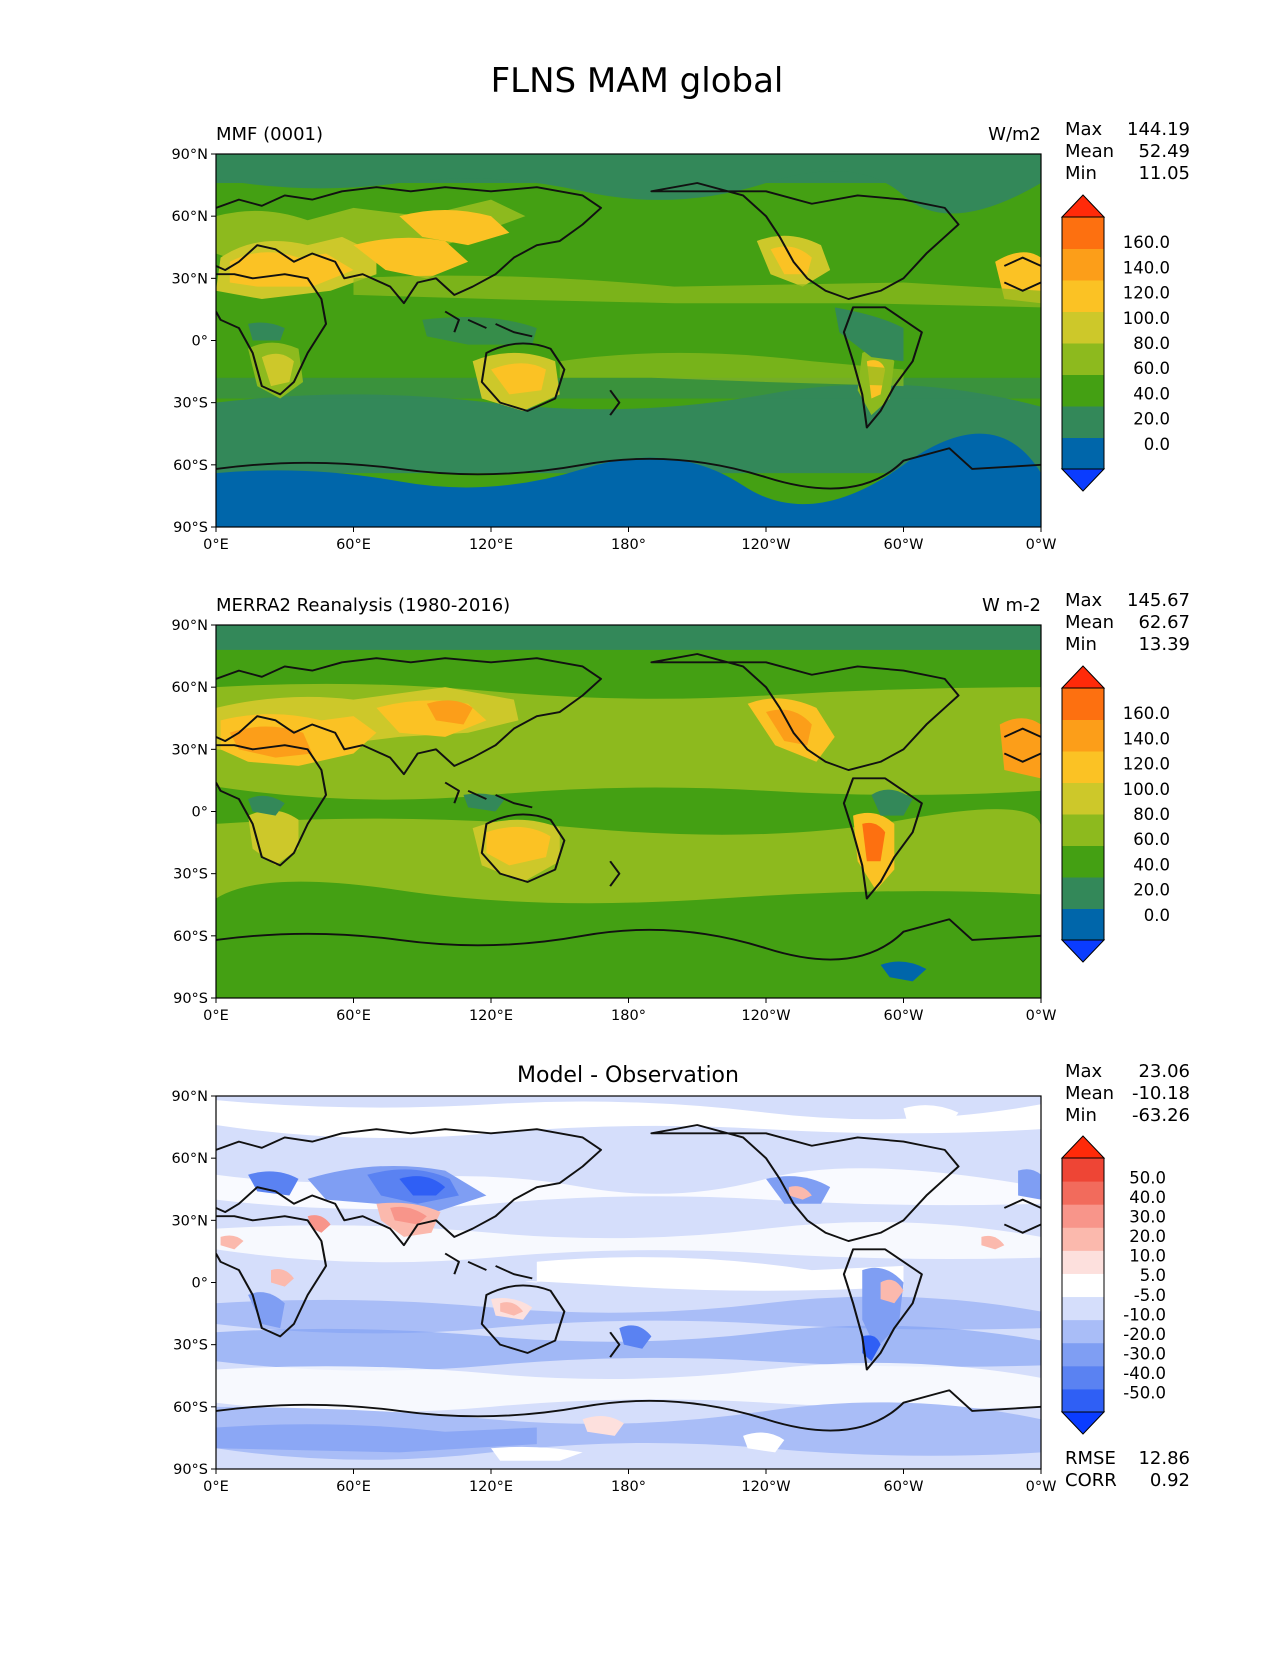 The height and width of the screenshot is (1654, 1275). Describe the element at coordinates (1161, 1093) in the screenshot. I see `stat-mean-value: -10.18` at that location.